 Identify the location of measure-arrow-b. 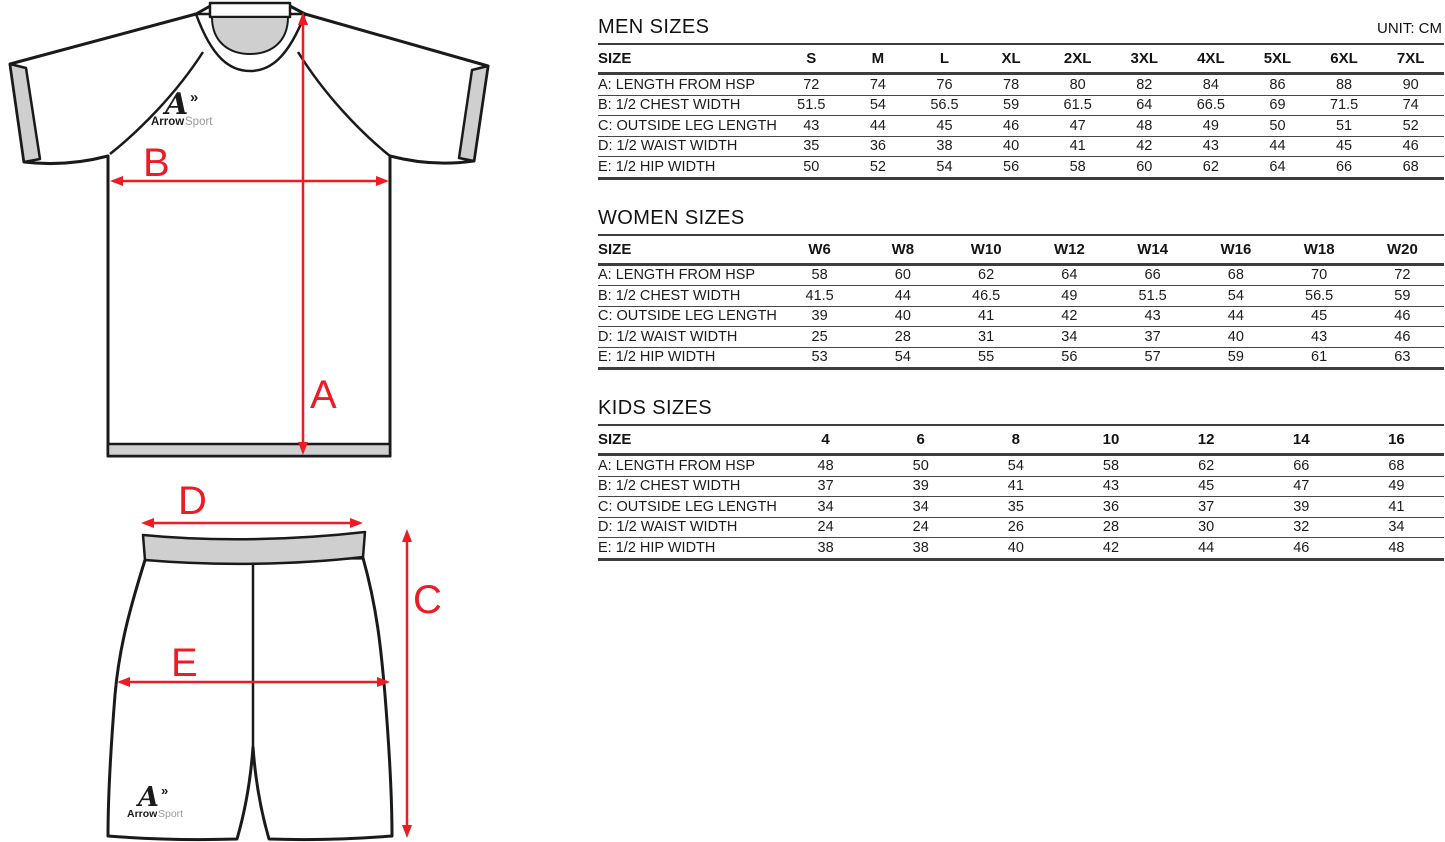
(249, 181).